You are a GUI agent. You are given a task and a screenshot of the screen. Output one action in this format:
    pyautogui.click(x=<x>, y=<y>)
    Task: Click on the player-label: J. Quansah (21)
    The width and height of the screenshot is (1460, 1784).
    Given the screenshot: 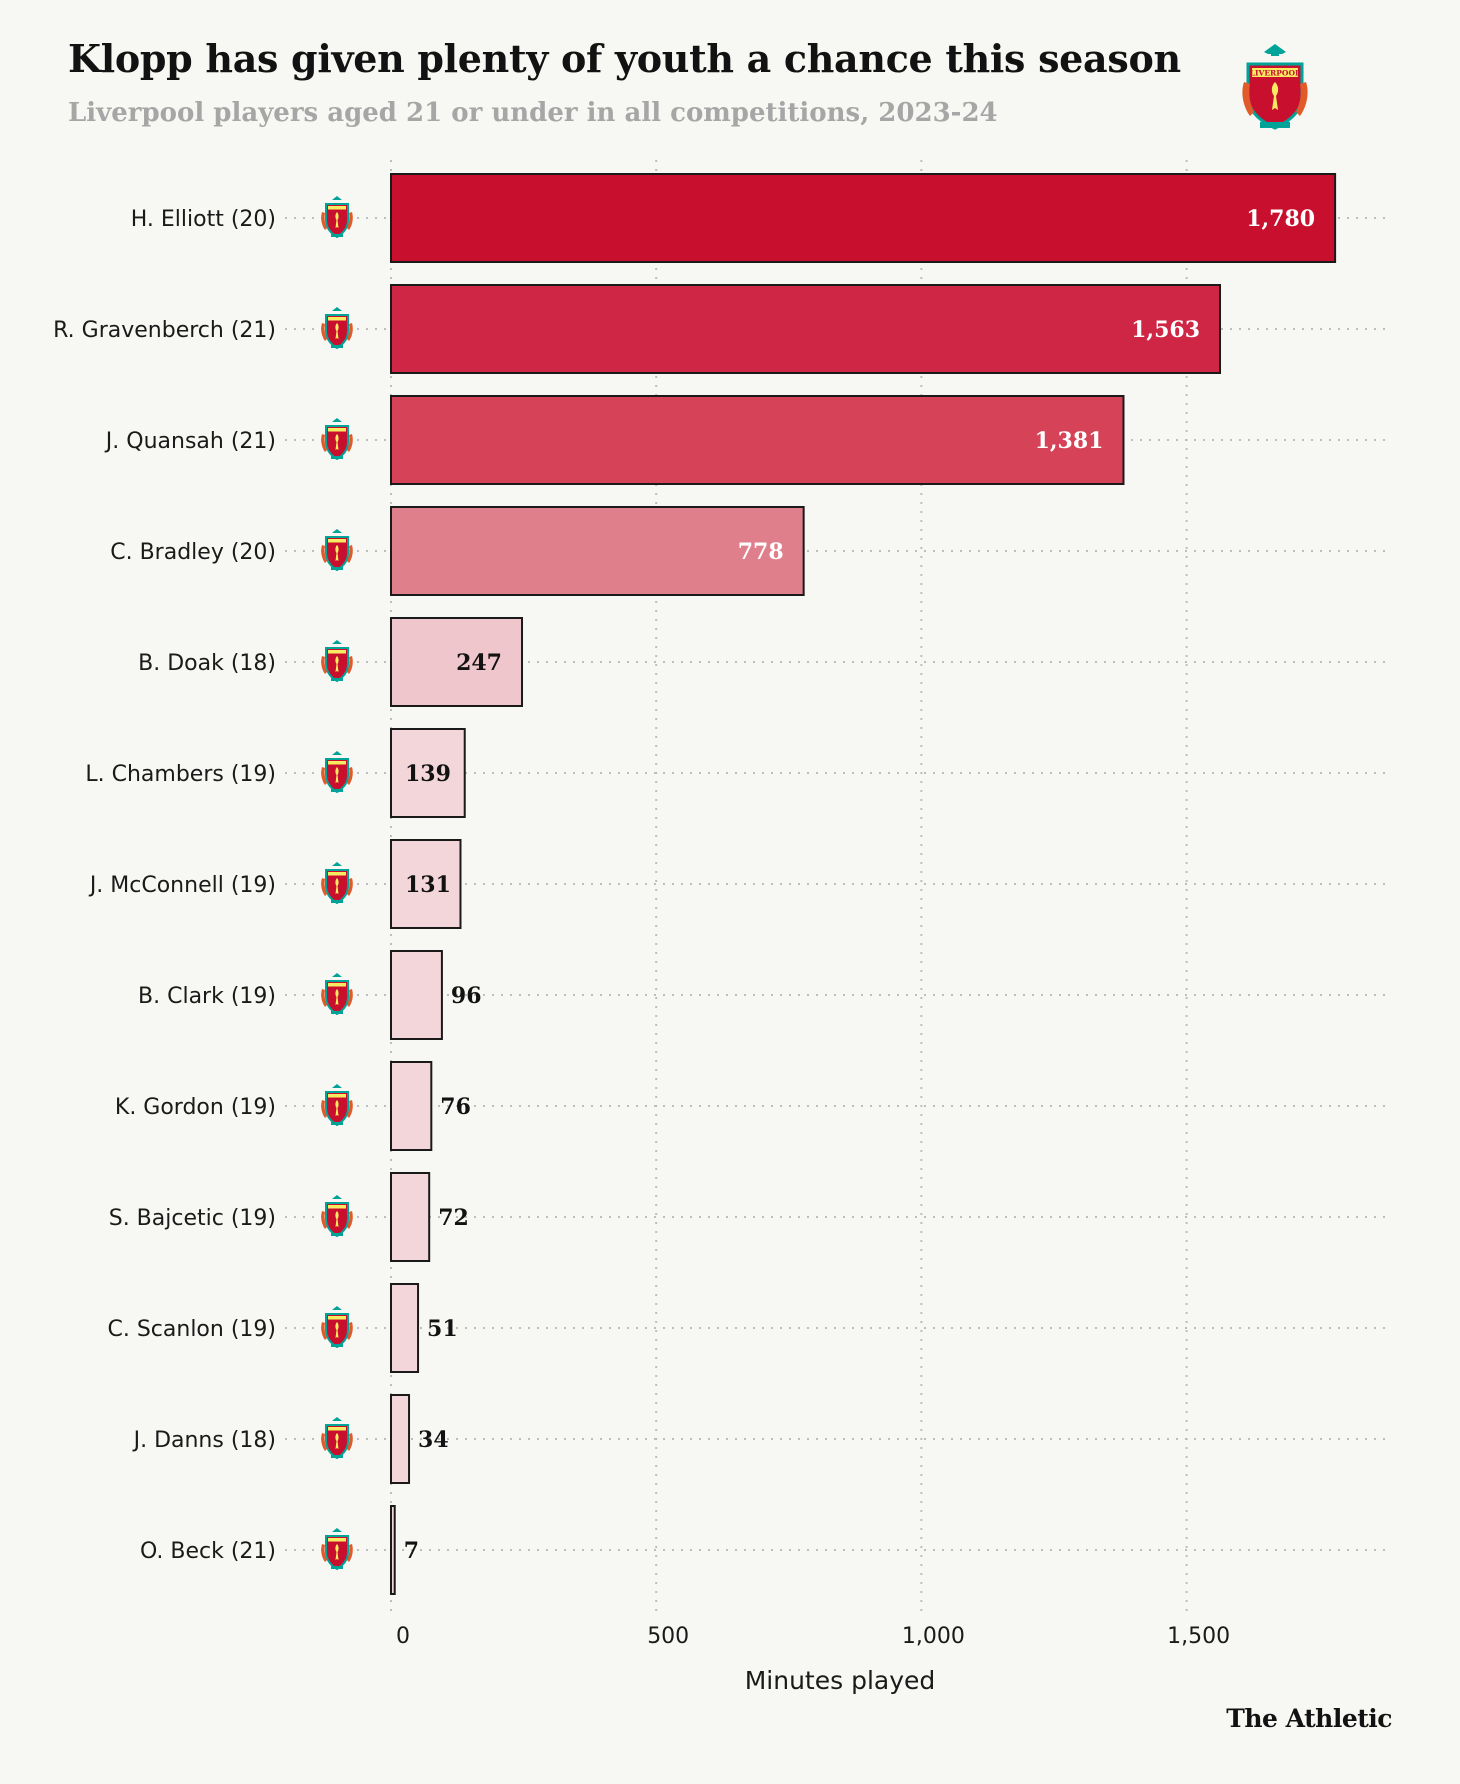 What is the action you would take?
    pyautogui.click(x=190, y=441)
    